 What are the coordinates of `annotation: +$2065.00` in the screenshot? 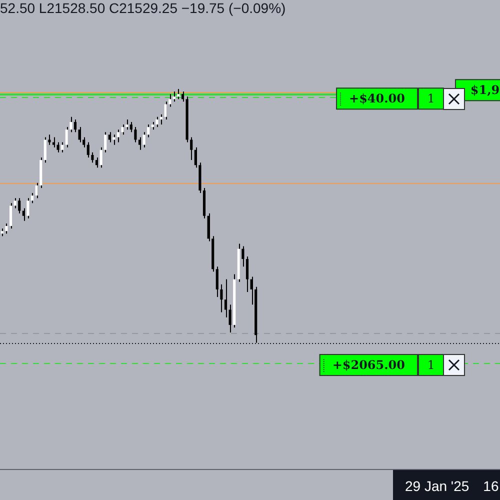 It's located at (369, 365).